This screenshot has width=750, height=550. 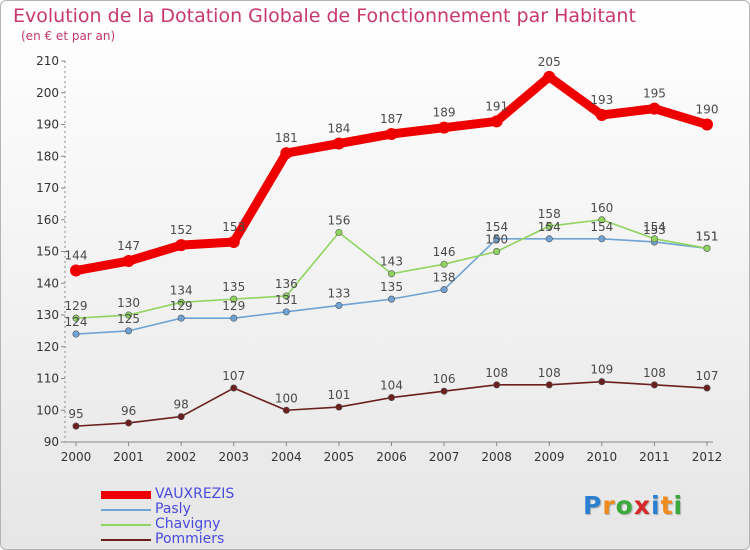 I want to click on logo-letter: t, so click(x=667, y=505).